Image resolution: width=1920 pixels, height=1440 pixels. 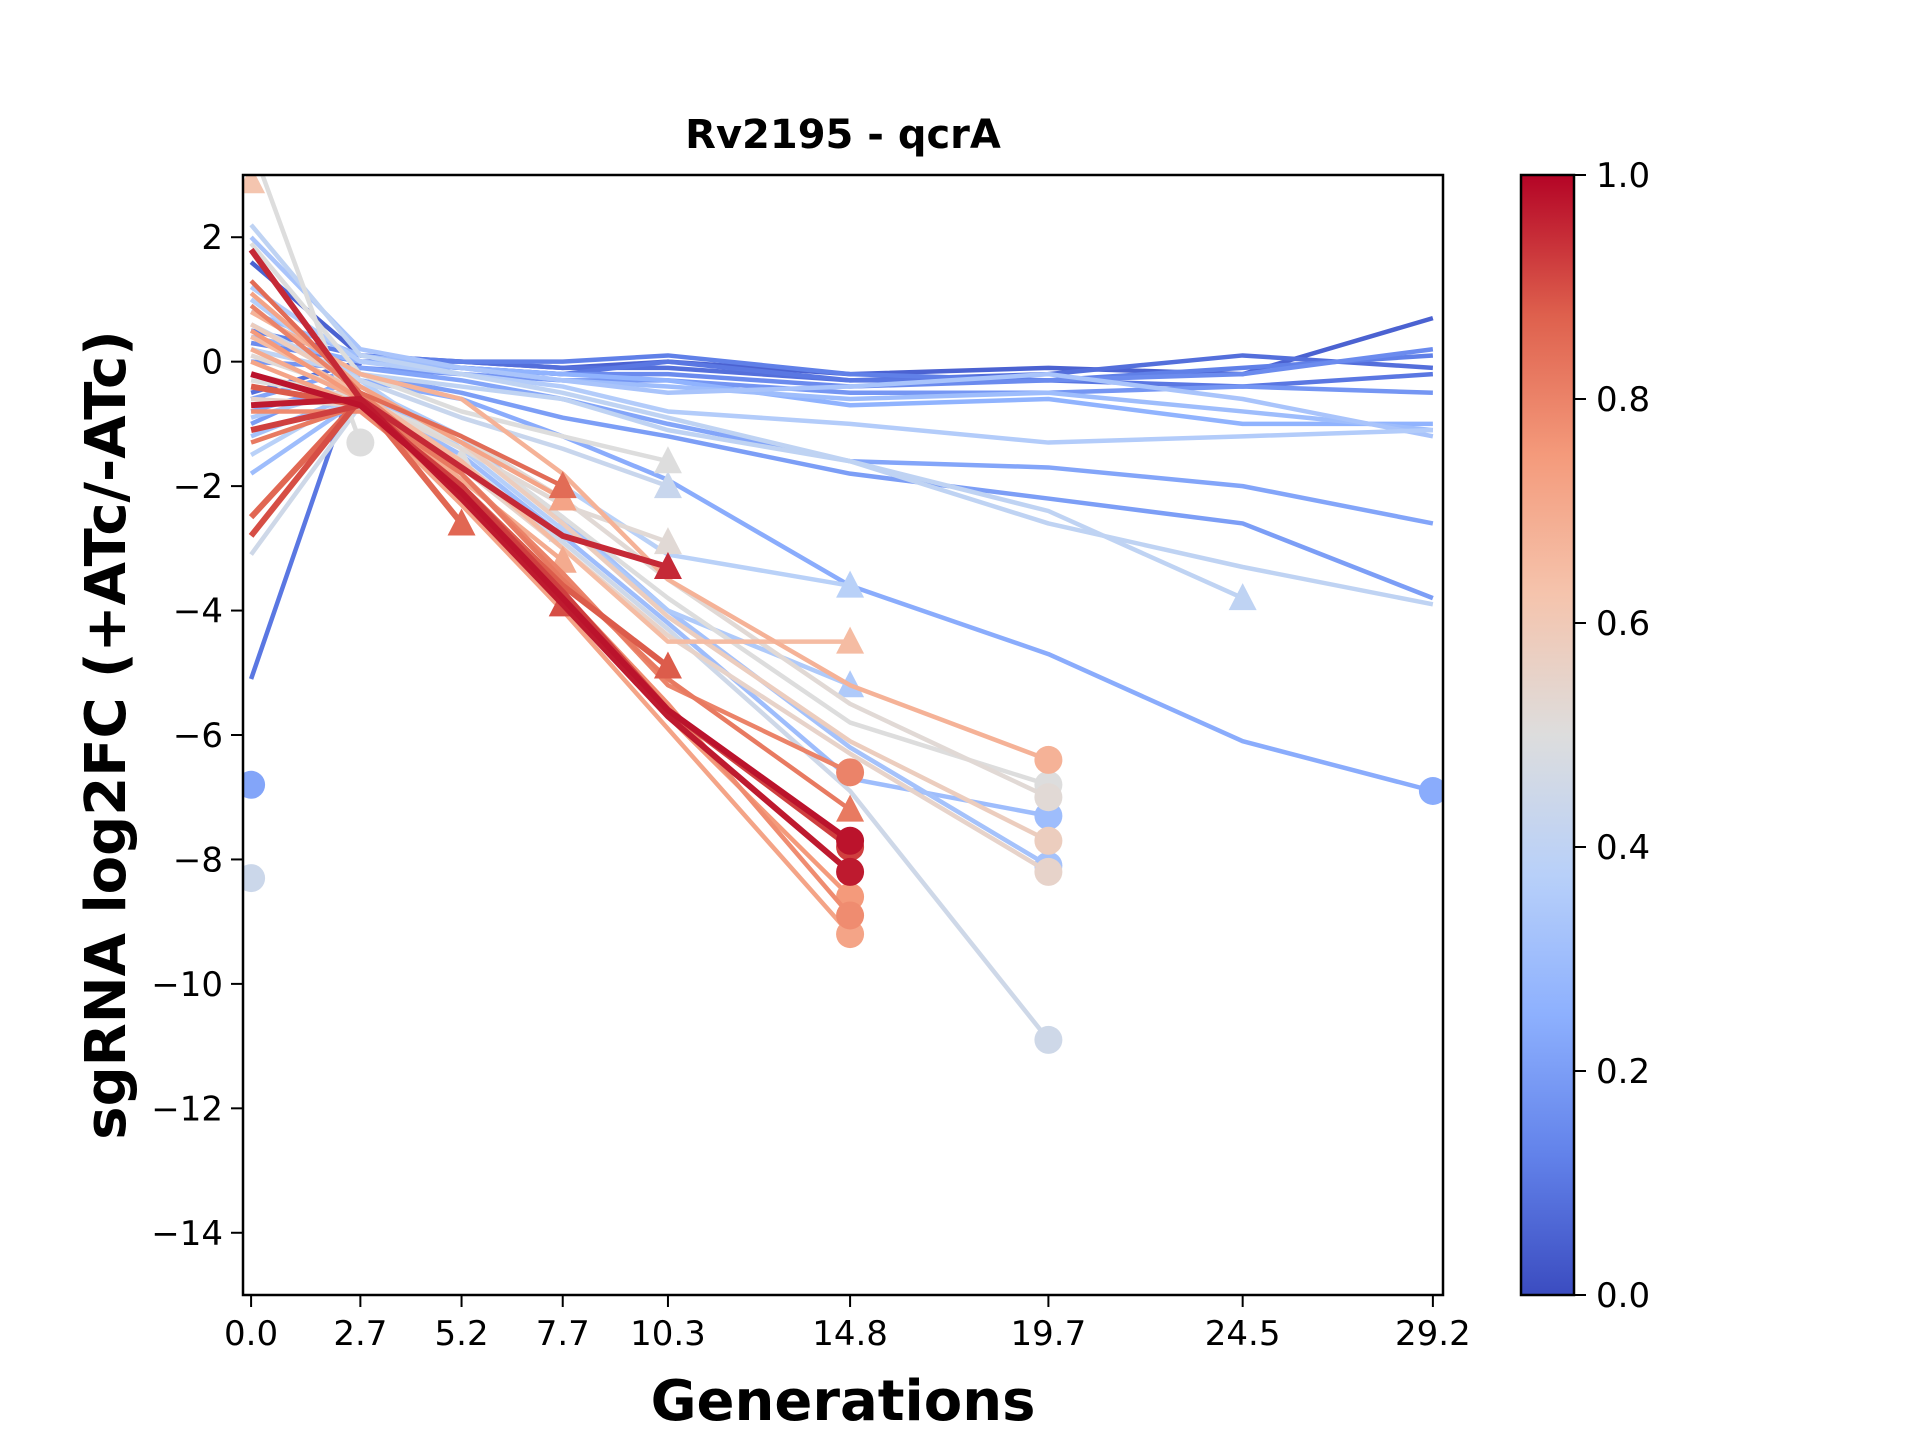 What do you see at coordinates (187, 985) in the screenshot?
I see `y-tick-label: −10` at bounding box center [187, 985].